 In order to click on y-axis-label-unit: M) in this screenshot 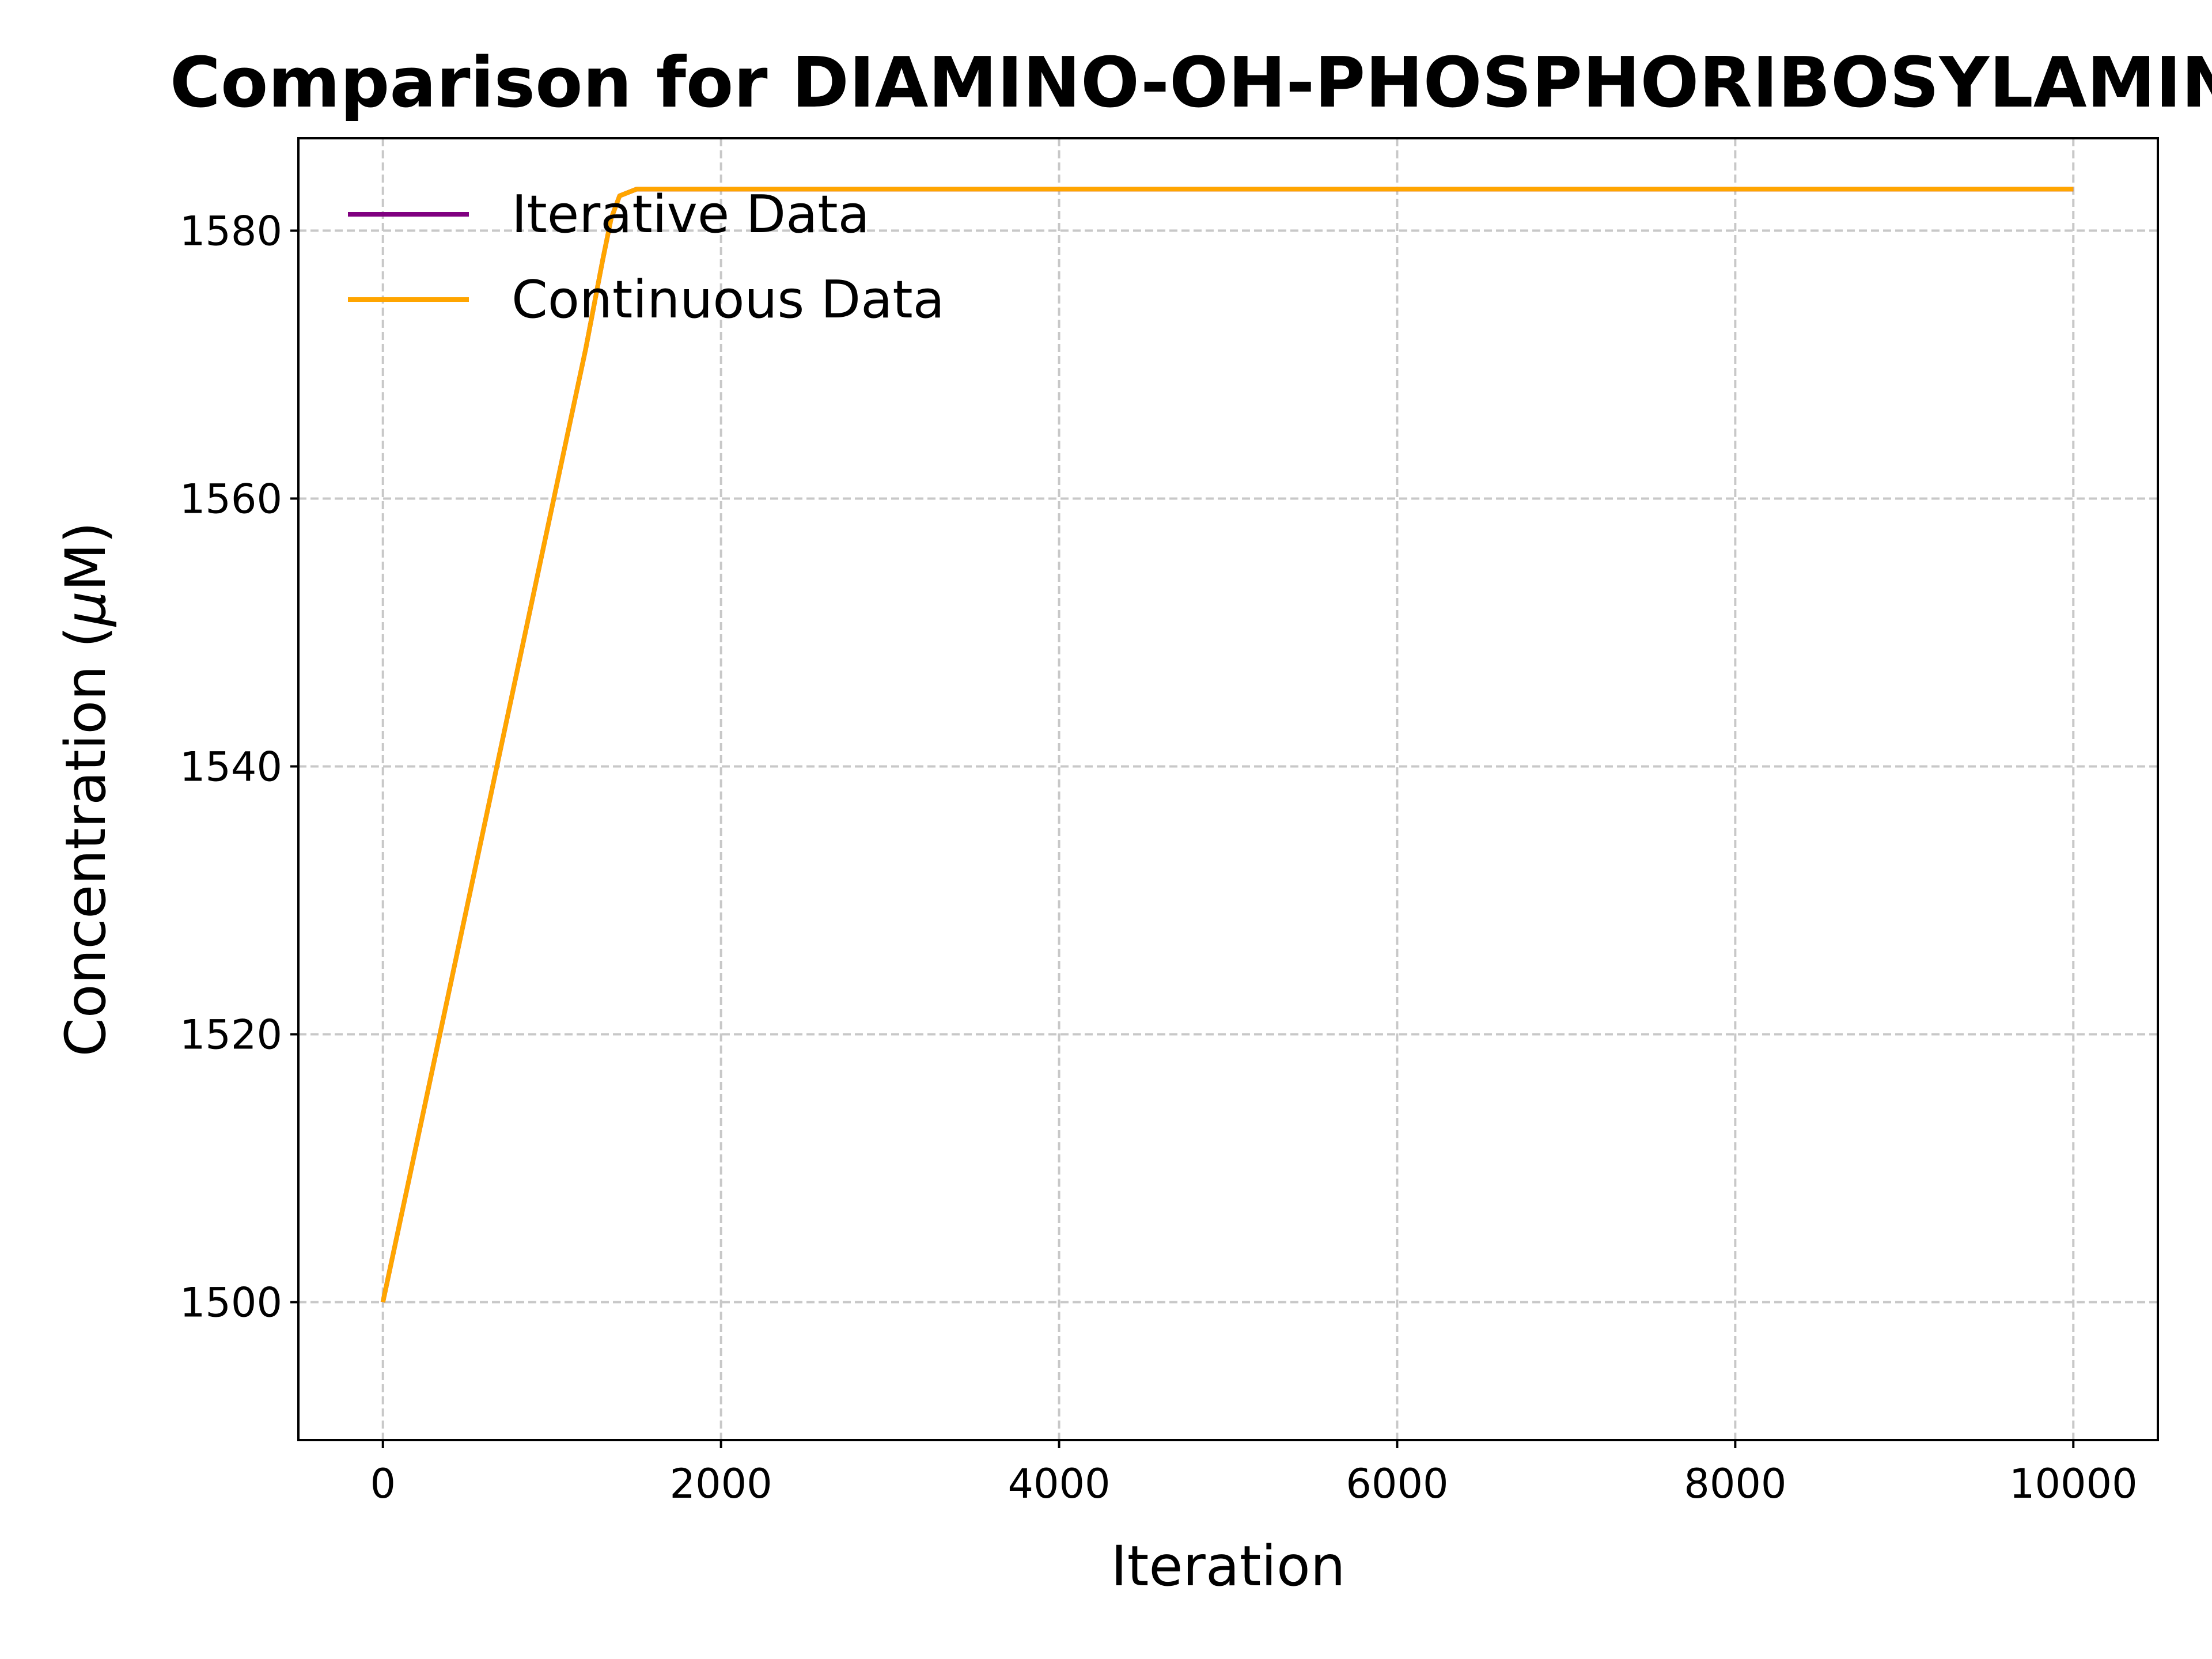, I will do `click(86, 556)`.